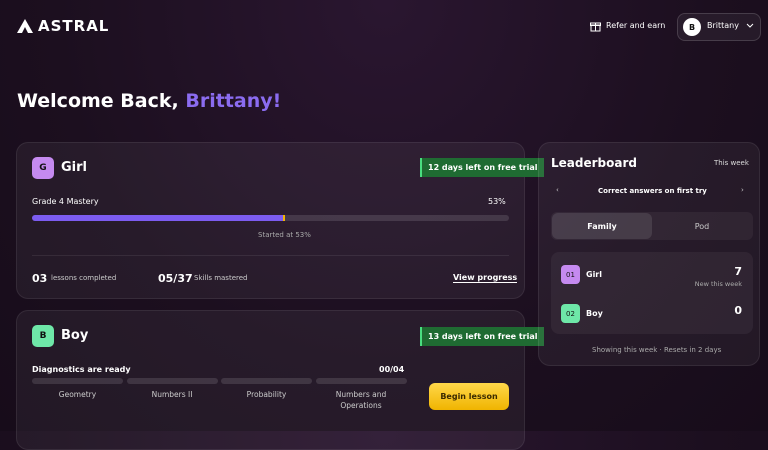 This screenshot has width=768, height=450. I want to click on skills-label: Skills mastered, so click(221, 278).